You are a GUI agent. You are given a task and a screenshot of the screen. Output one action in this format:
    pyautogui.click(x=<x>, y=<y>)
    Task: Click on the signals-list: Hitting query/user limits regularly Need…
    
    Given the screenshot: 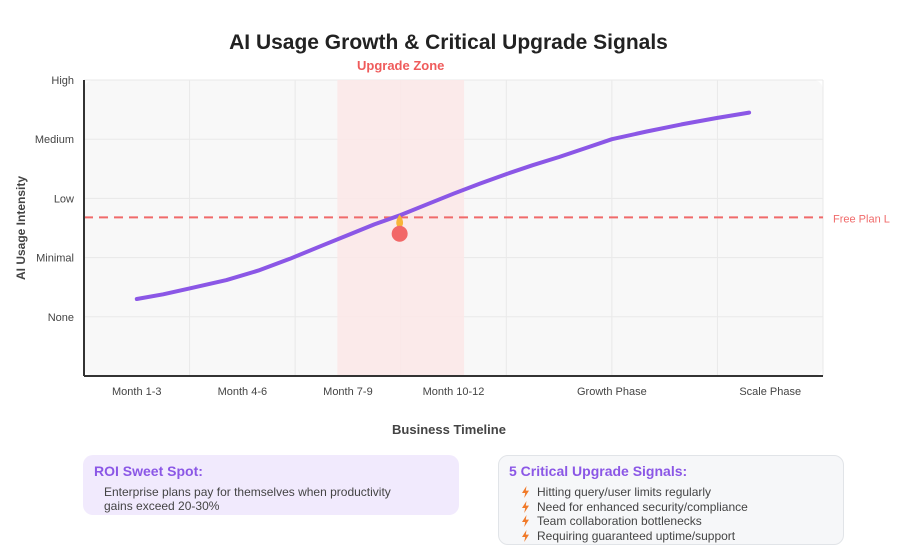 What is the action you would take?
    pyautogui.click(x=634, y=514)
    